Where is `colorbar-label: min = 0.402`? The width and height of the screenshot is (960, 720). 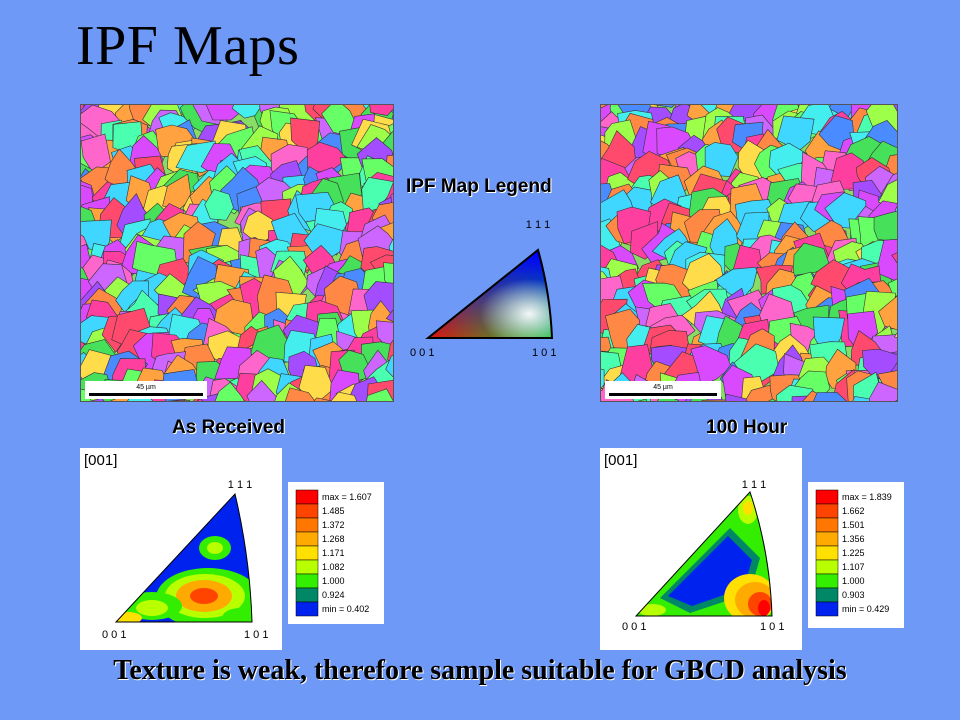
colorbar-label: min = 0.402 is located at coordinates (345, 609).